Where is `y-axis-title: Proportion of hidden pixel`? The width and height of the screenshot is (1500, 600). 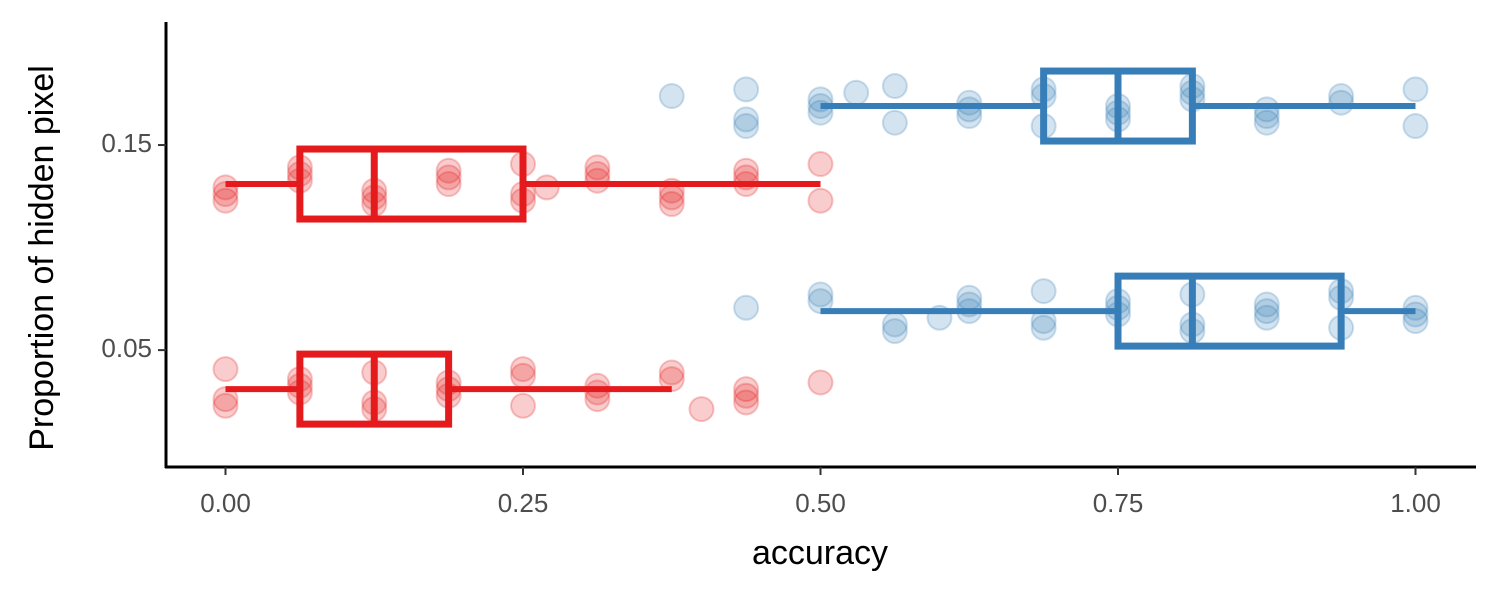 y-axis-title: Proportion of hidden pixel is located at coordinates (42, 258).